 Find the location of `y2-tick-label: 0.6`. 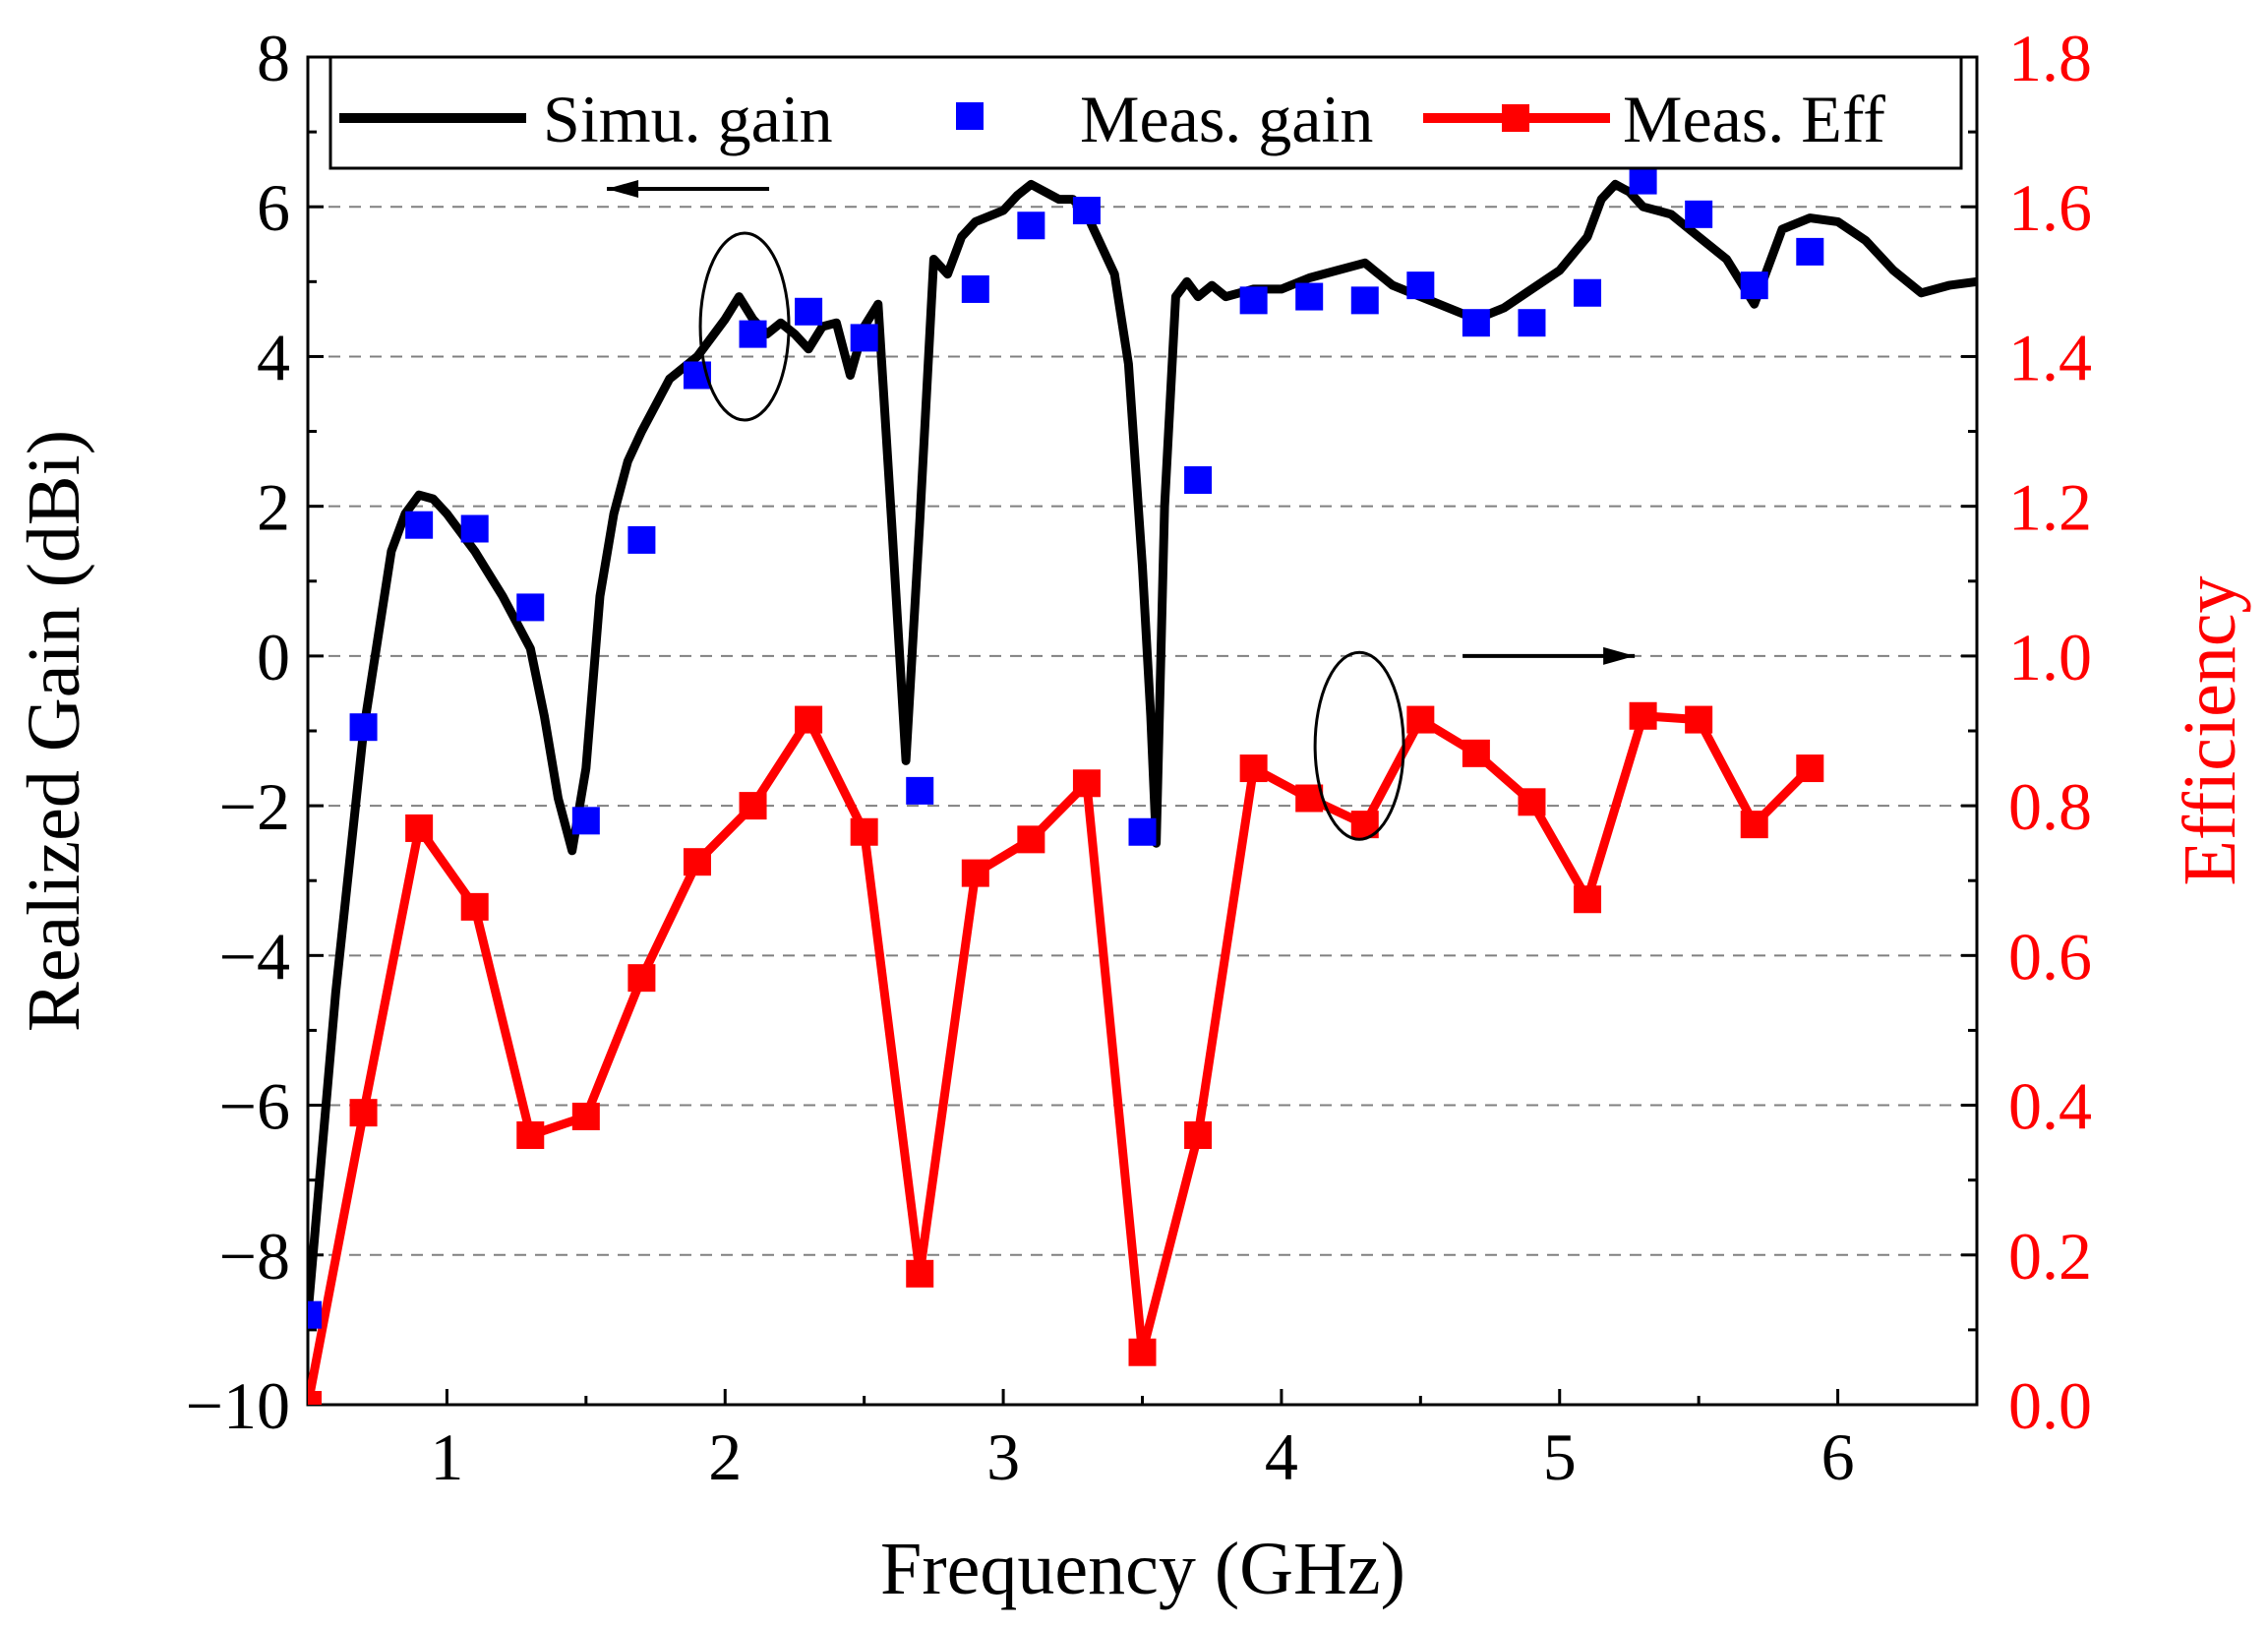

y2-tick-label: 0.6 is located at coordinates (2050, 956).